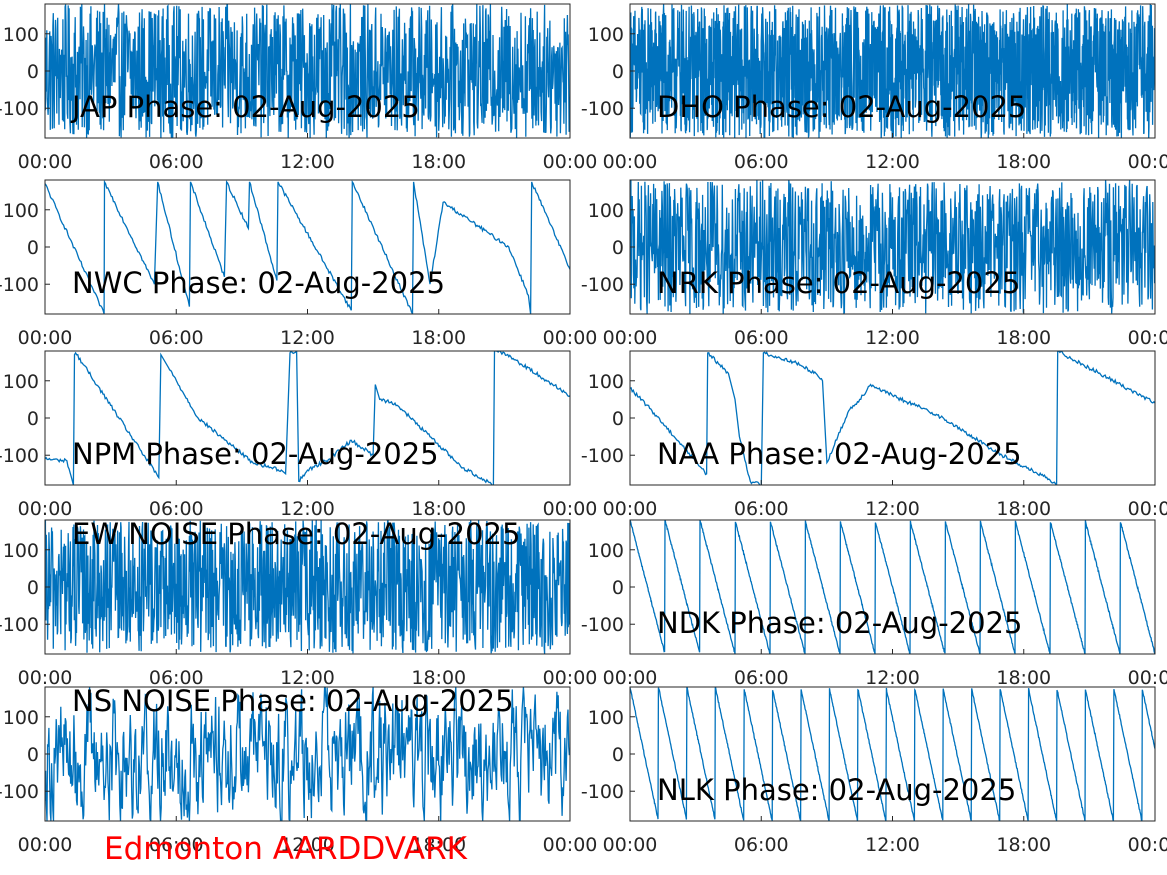 This screenshot has height=875, width=1167. Describe the element at coordinates (245, 107) in the screenshot. I see `panel-title: JAP Phase: 02-Aug-2025` at that location.